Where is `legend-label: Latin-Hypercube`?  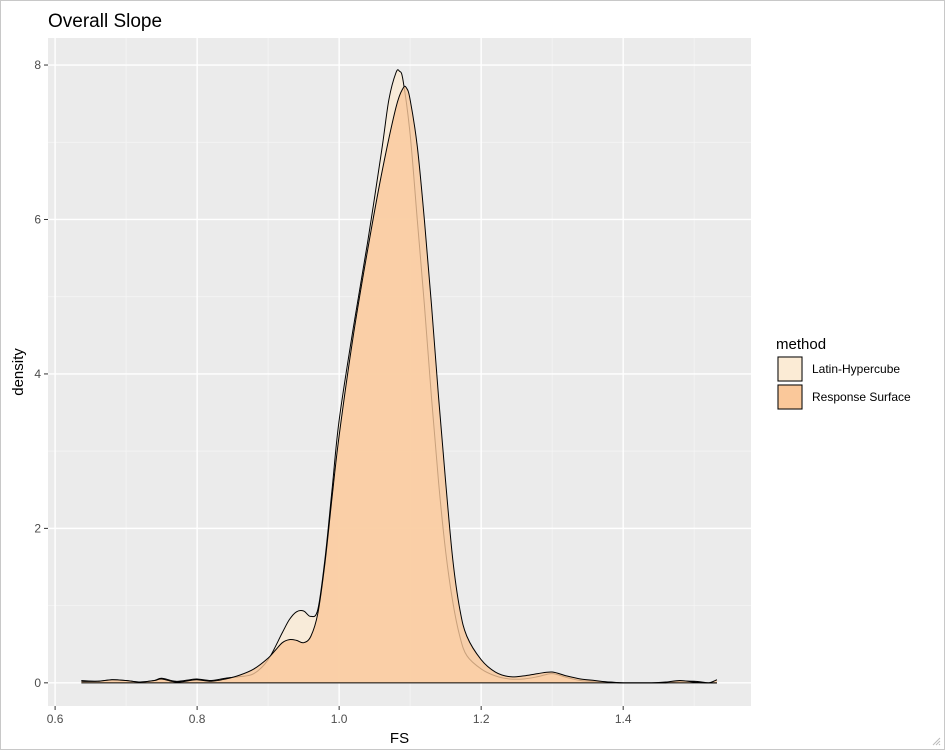 legend-label: Latin-Hypercube is located at coordinates (856, 369).